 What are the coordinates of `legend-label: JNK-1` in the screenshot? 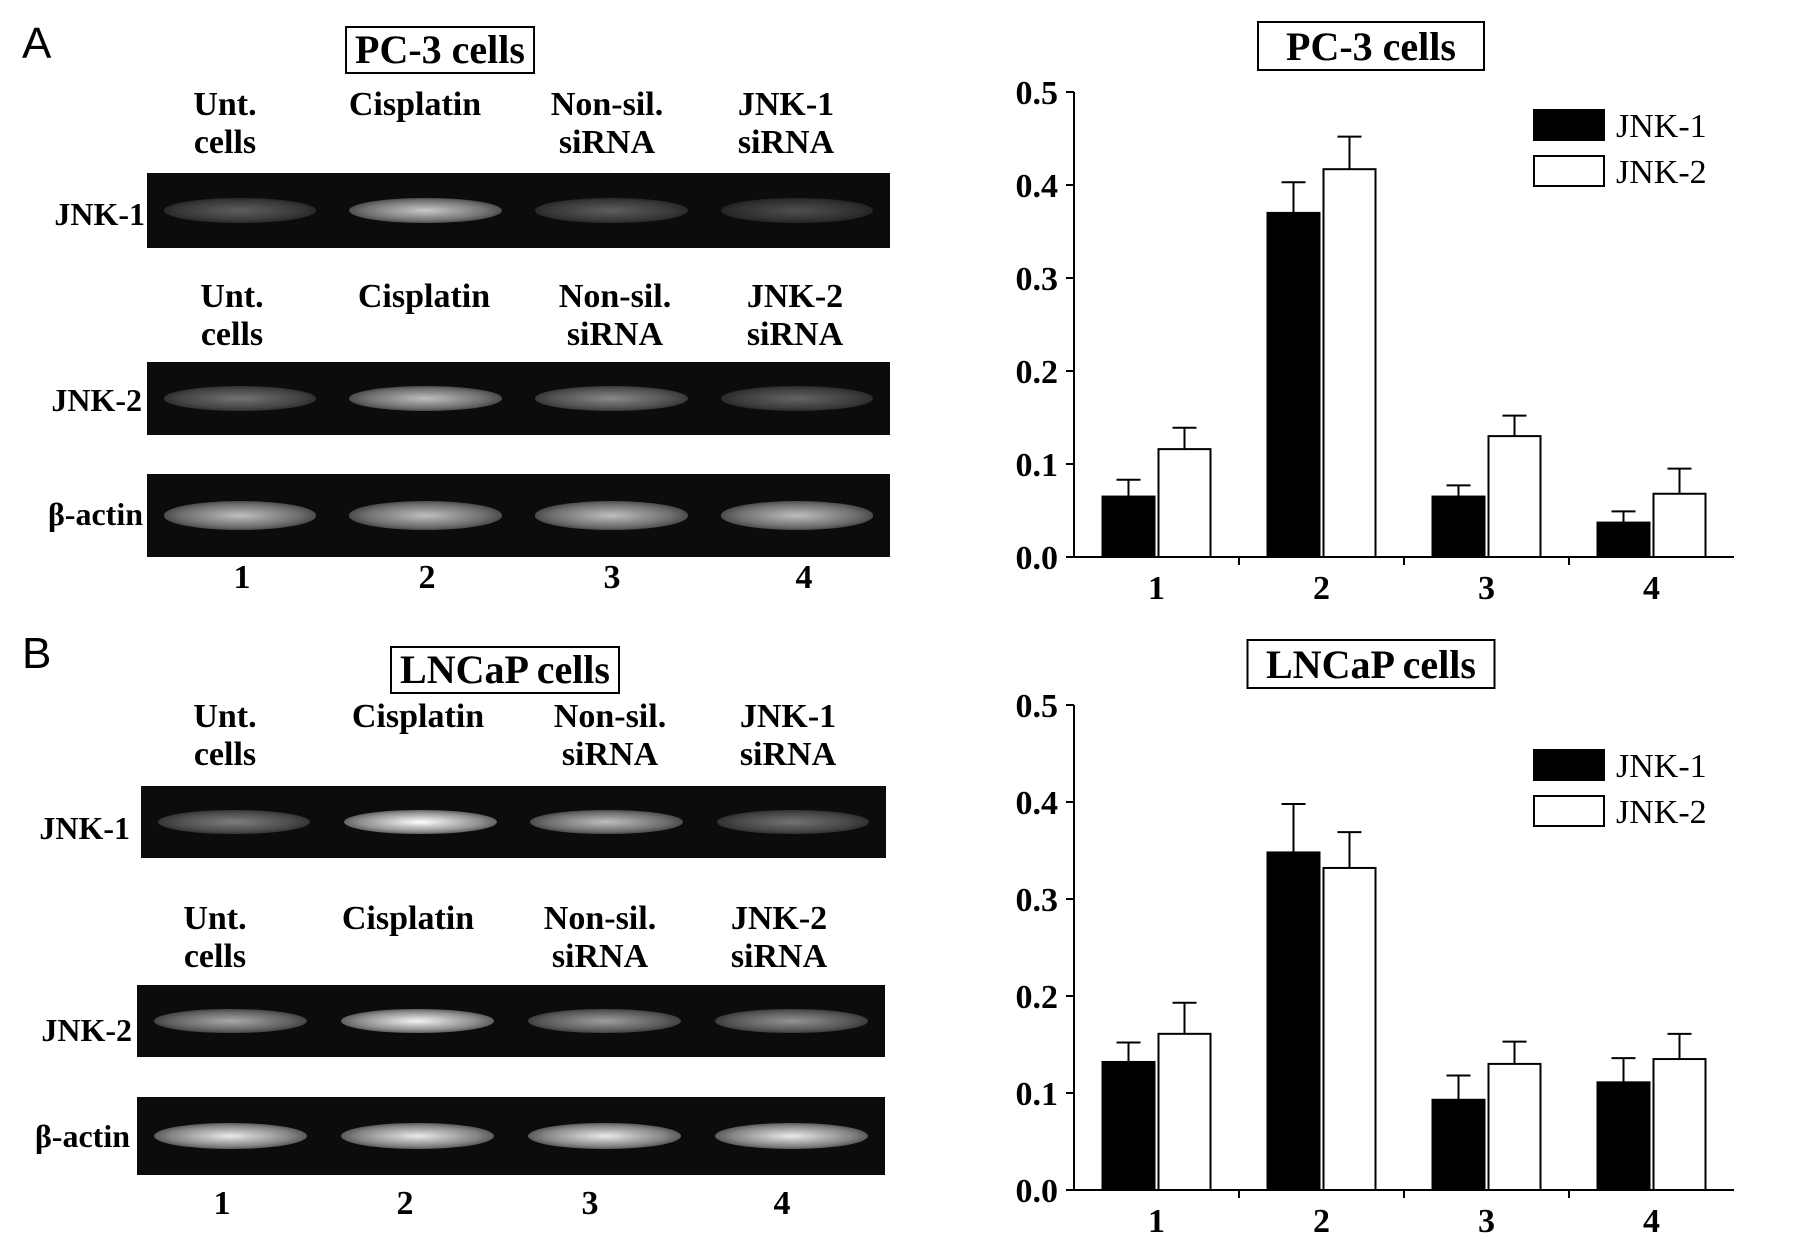 It's located at (1661, 126).